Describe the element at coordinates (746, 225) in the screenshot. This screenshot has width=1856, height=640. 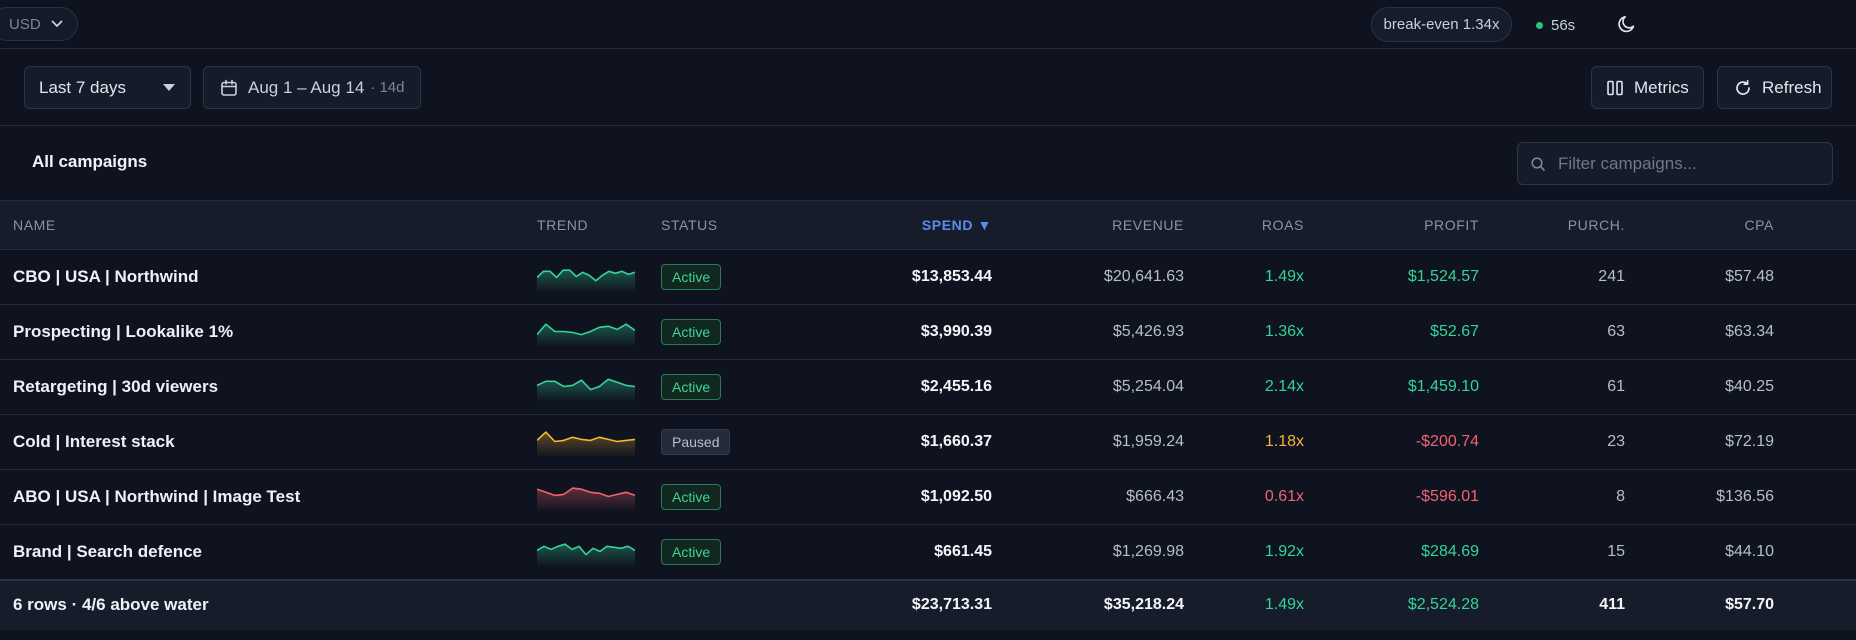
I see `column-header-status: STATUS` at that location.